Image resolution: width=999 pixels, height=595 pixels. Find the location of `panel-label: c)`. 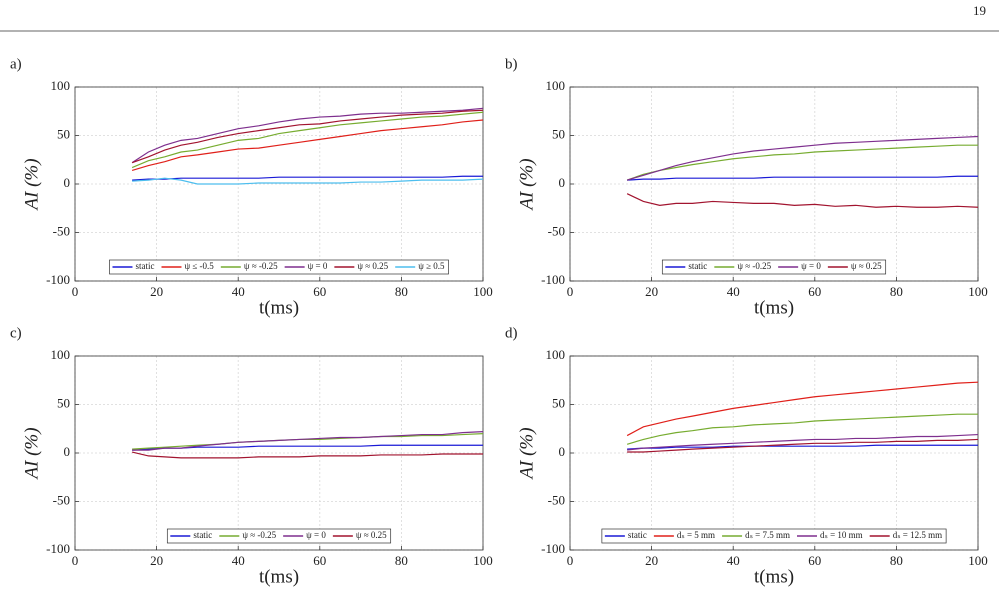

panel-label: c) is located at coordinates (16, 333).